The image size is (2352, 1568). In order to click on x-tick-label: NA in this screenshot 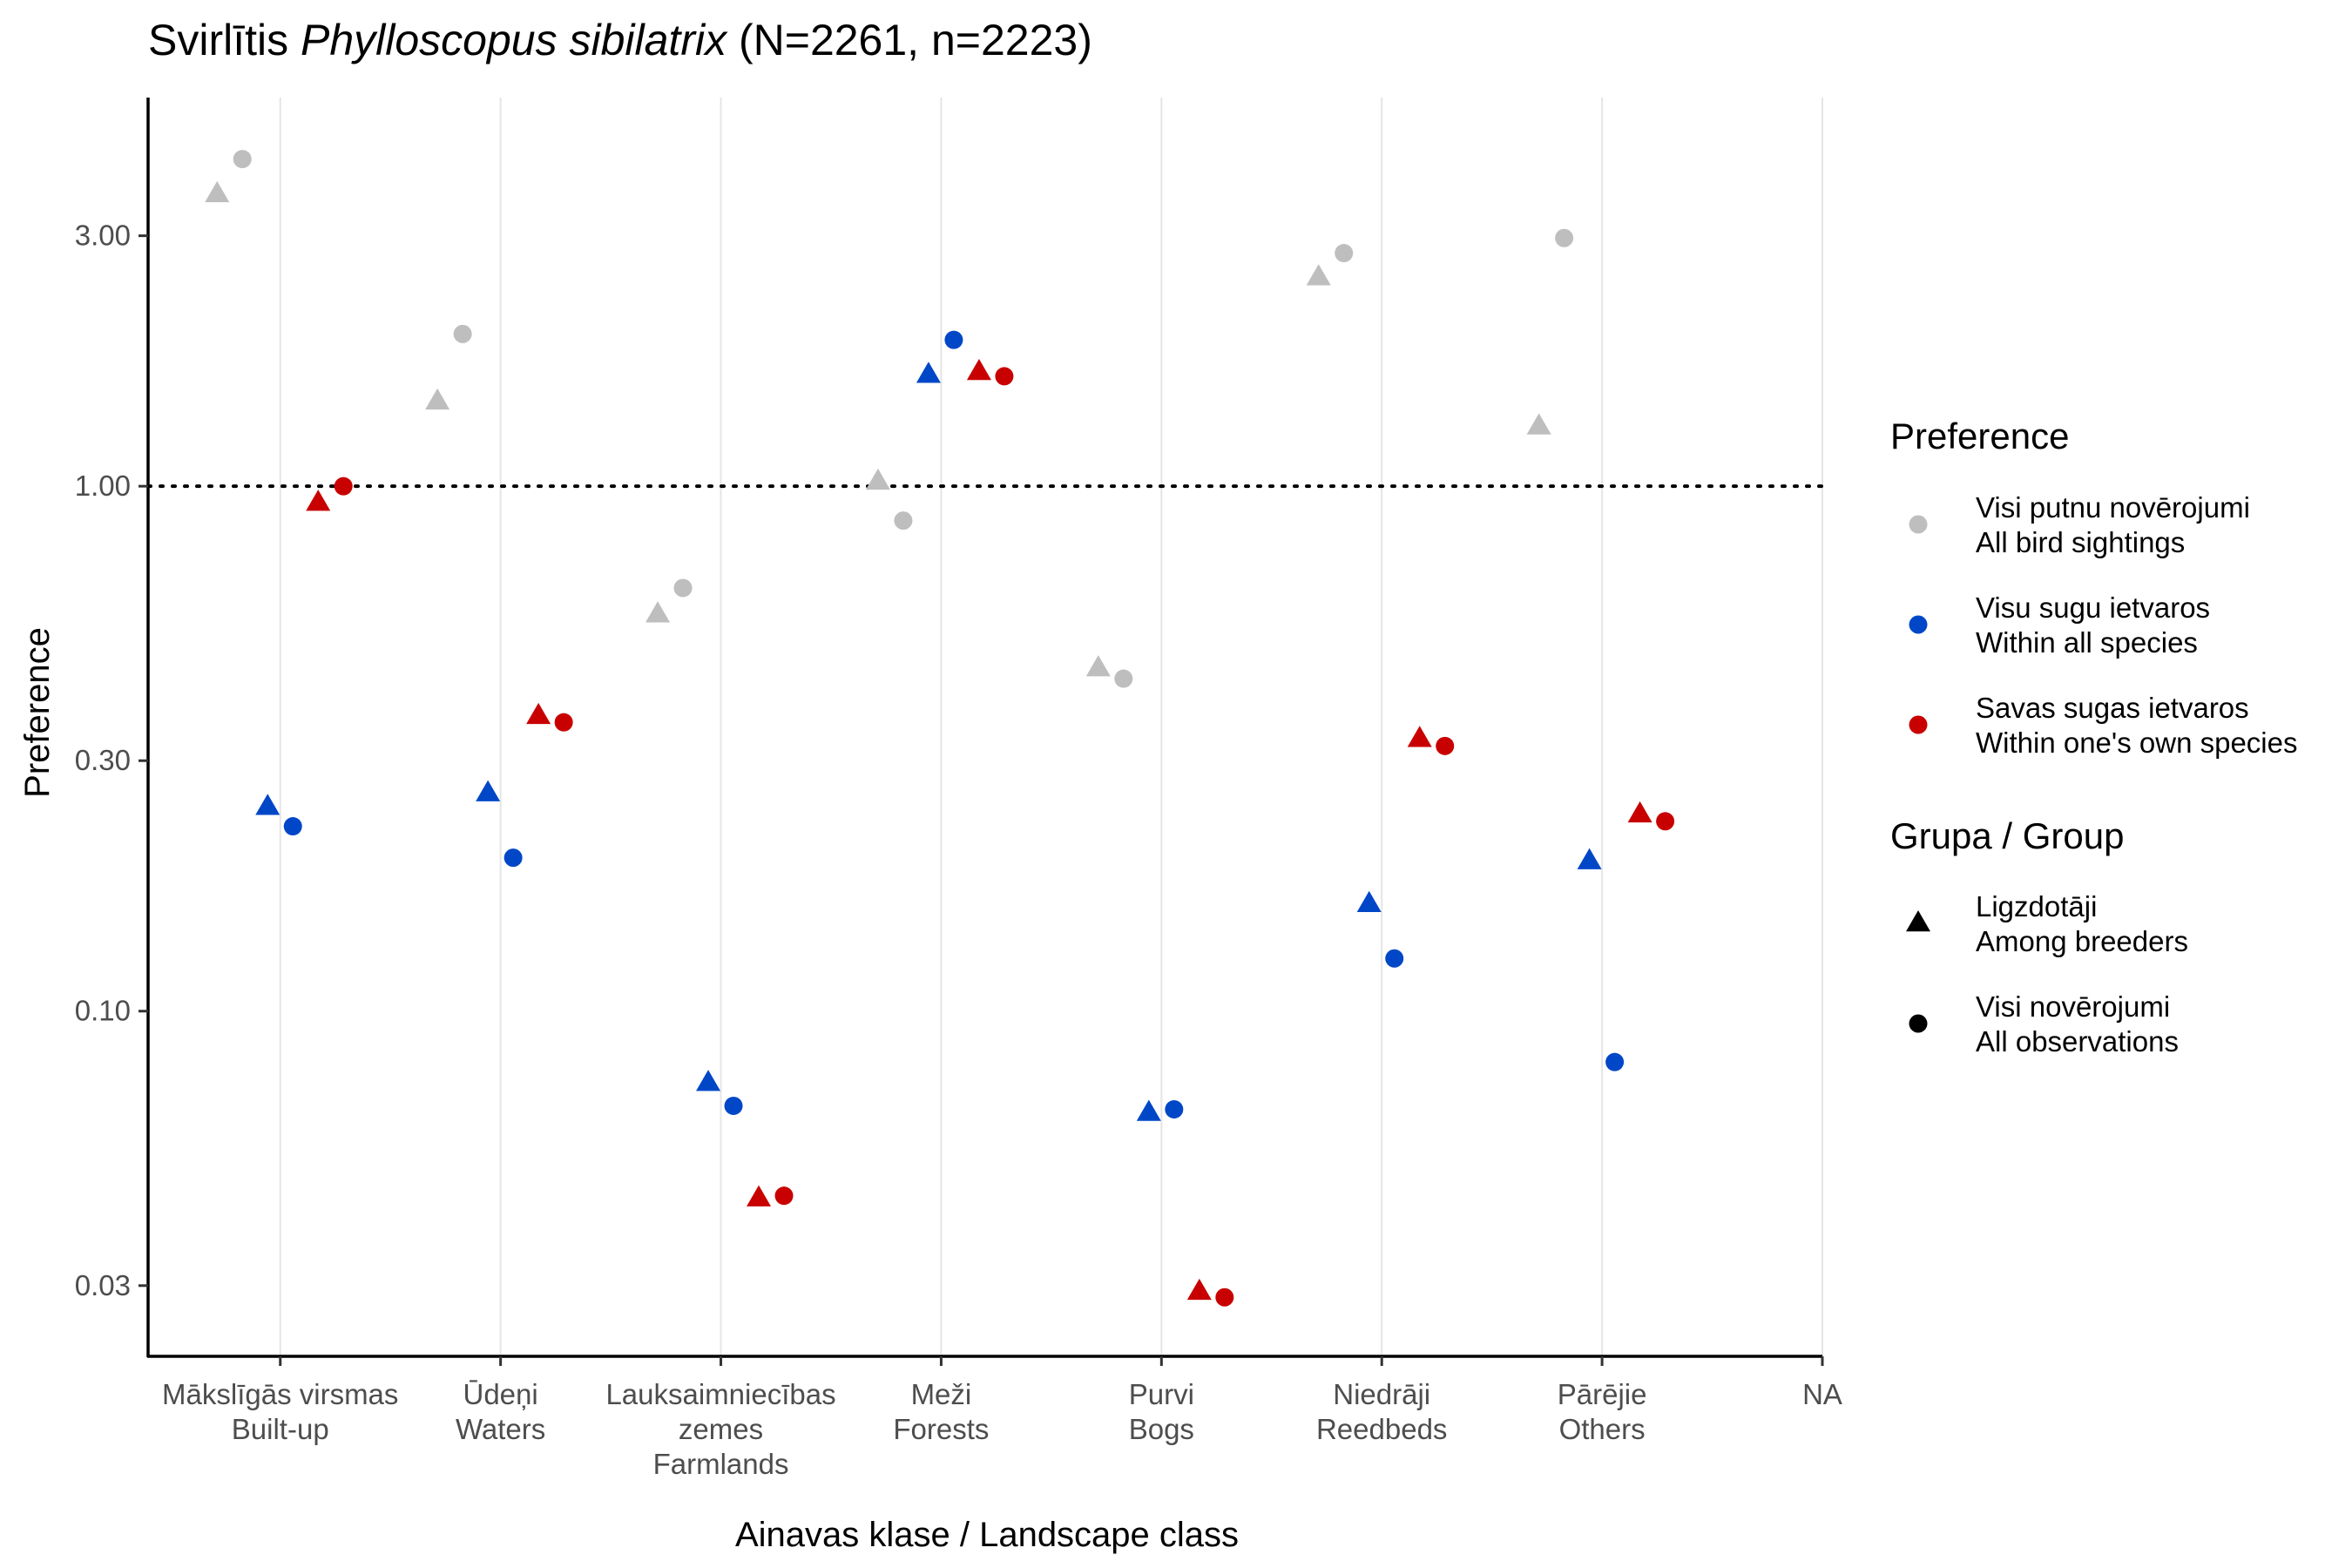, I will do `click(1822, 1394)`.